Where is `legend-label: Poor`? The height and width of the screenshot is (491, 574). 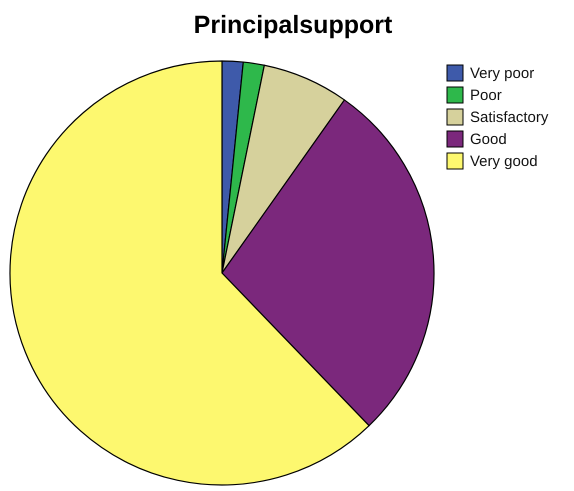
legend-label: Poor is located at coordinates (486, 95).